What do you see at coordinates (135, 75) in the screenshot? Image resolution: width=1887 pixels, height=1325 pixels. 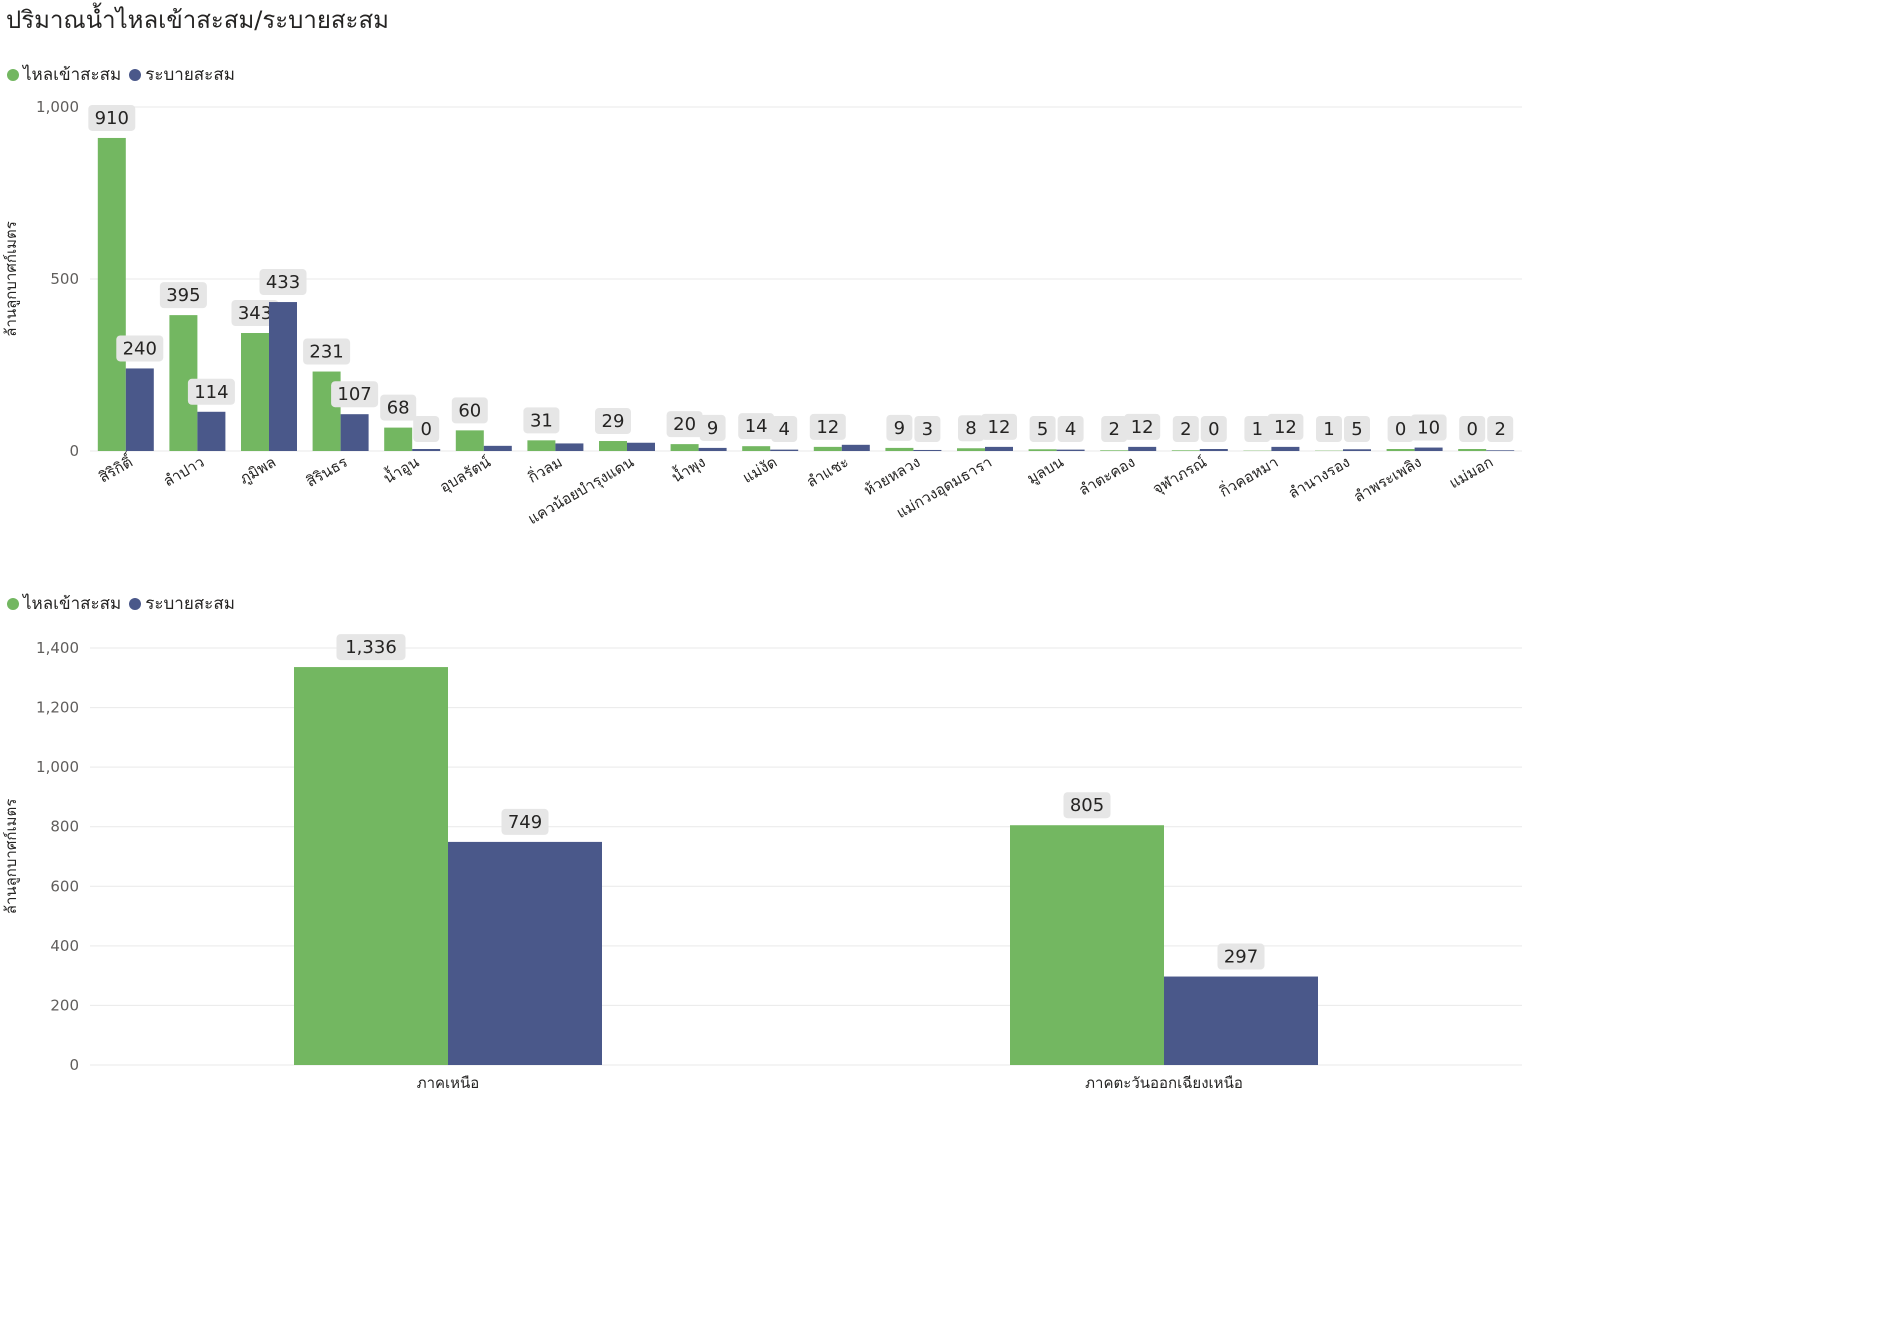 I see `legend-dot-outflow` at bounding box center [135, 75].